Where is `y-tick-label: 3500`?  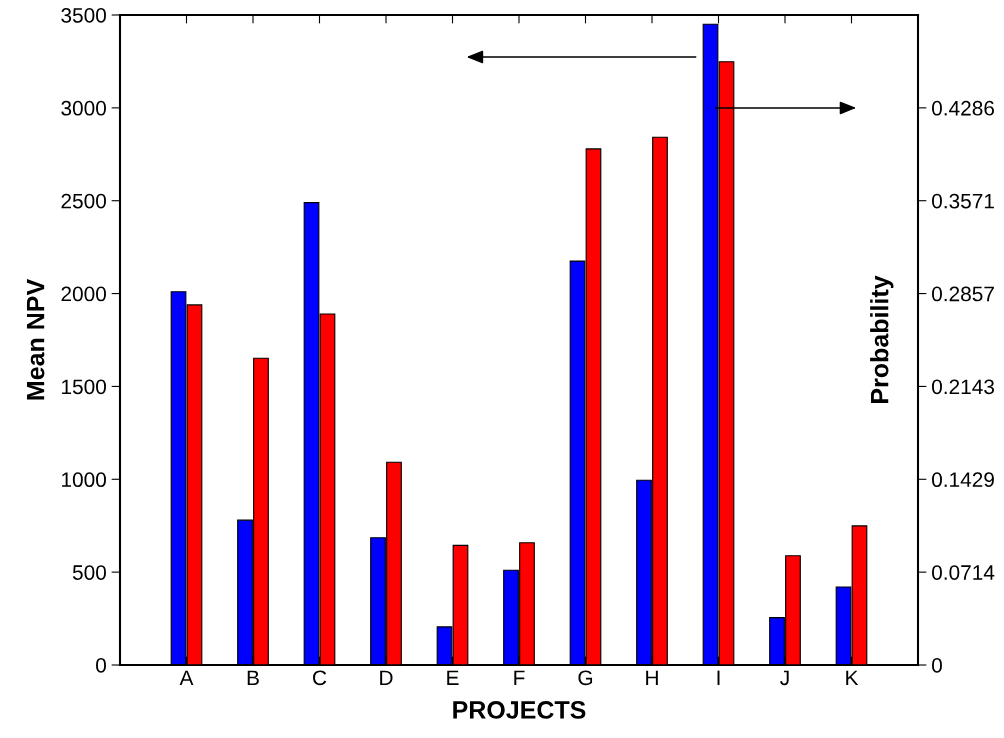
y-tick-label: 3500 is located at coordinates (83, 15).